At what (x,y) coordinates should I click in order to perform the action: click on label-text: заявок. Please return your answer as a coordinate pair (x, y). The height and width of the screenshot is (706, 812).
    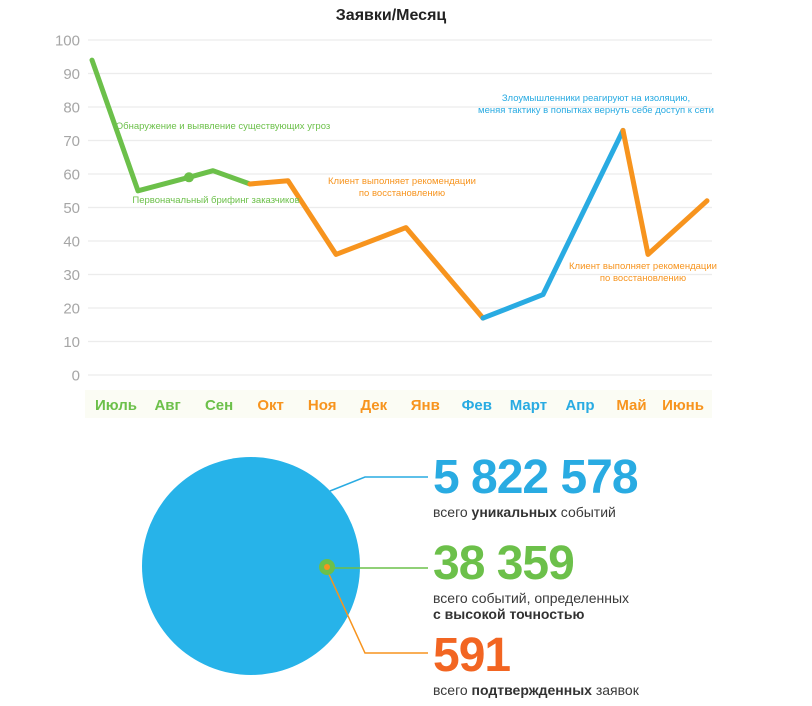
    Looking at the image, I should click on (615, 690).